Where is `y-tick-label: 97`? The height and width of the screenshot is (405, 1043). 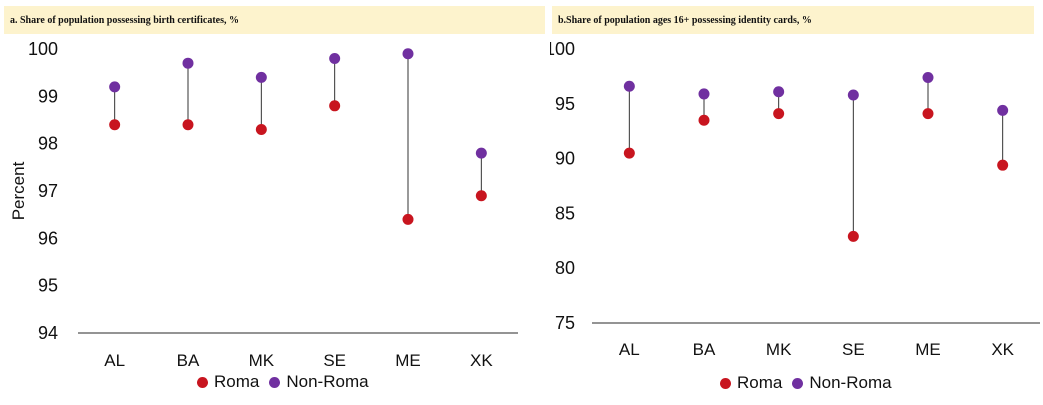
y-tick-label: 97 is located at coordinates (48, 191).